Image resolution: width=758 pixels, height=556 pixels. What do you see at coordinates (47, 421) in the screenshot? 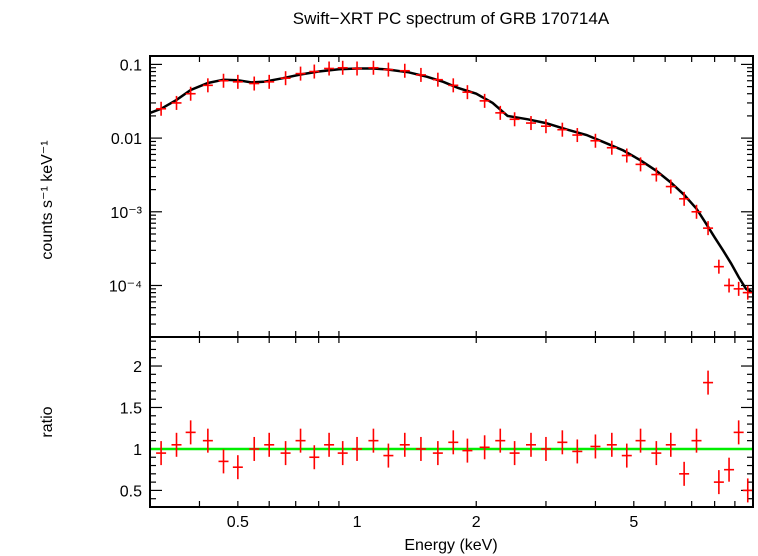
I see `ratio-y-axis-label: ratio` at bounding box center [47, 421].